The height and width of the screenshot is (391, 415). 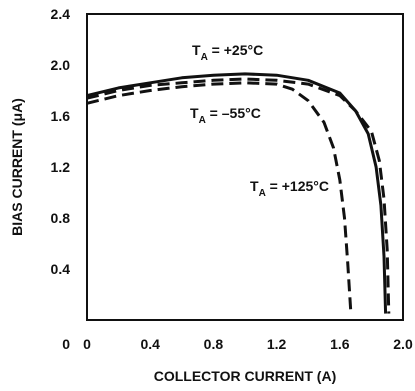 What do you see at coordinates (214, 344) in the screenshot?
I see `x-tick-label: 0.8` at bounding box center [214, 344].